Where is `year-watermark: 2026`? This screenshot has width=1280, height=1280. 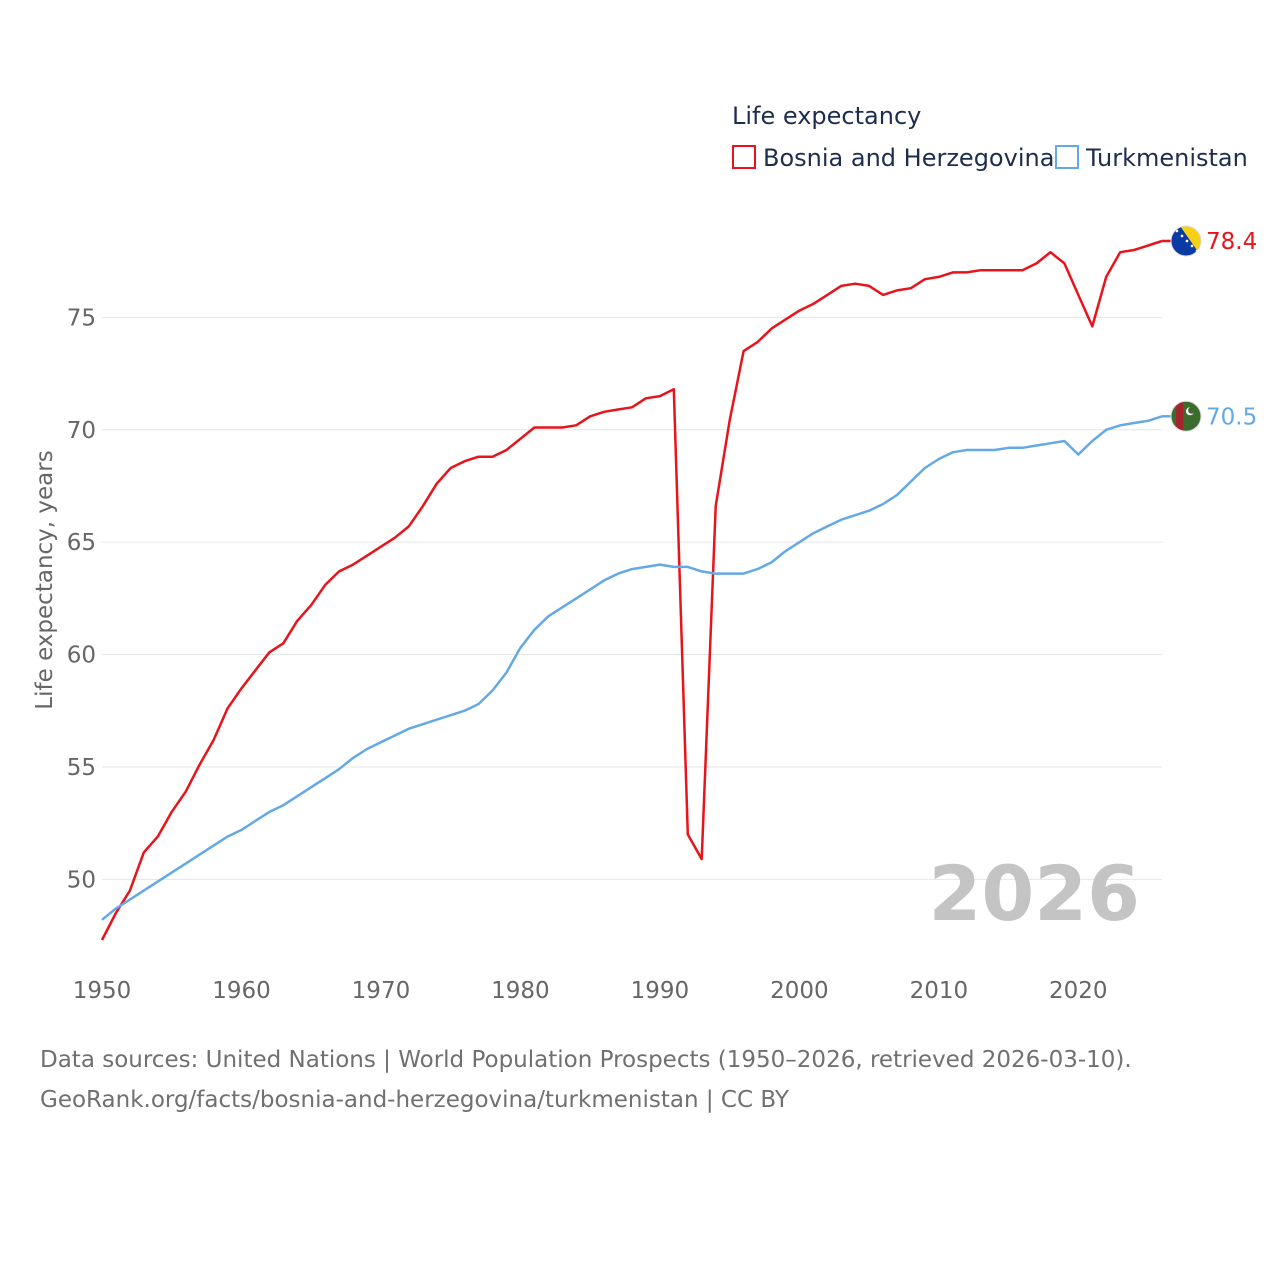 year-watermark: 2026 is located at coordinates (1034, 893).